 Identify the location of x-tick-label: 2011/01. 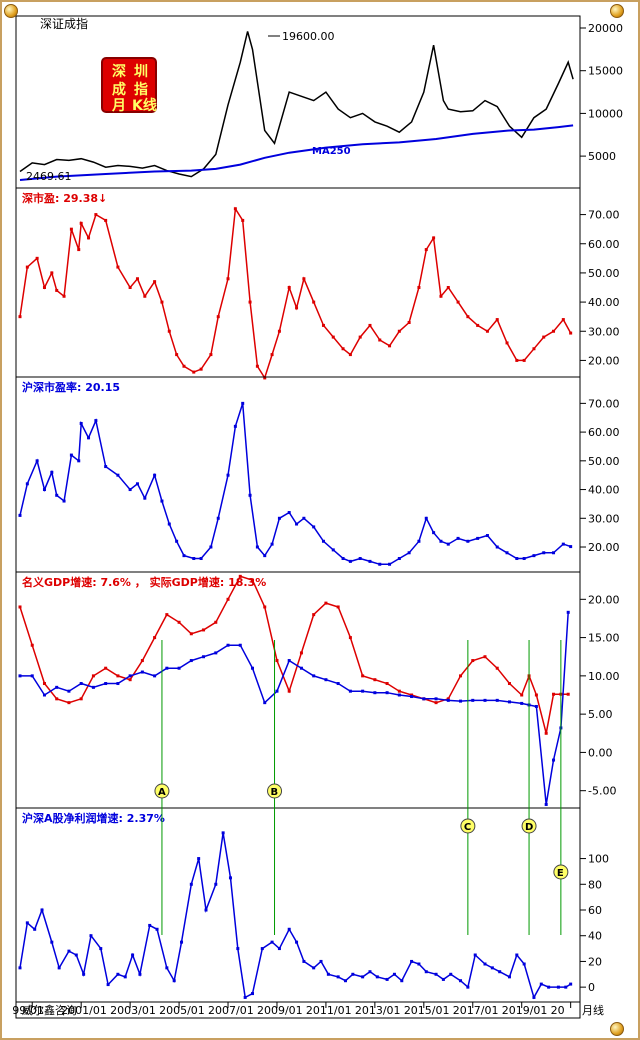
(329, 1010).